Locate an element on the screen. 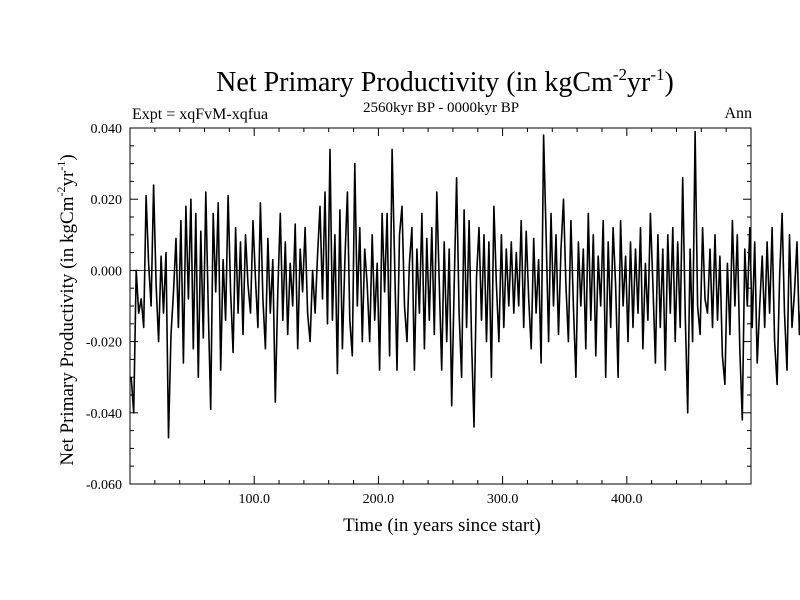 The width and height of the screenshot is (800, 600). y-axis-label-tail: ) is located at coordinates (67, 157).